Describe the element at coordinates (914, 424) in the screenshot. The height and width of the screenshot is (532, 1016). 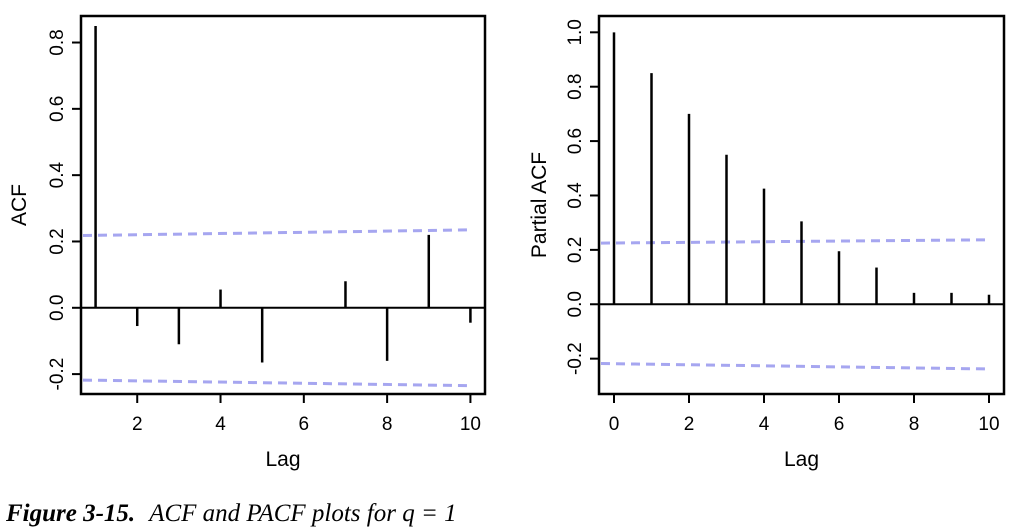
I see `pacf-x-tick-label: 8` at that location.